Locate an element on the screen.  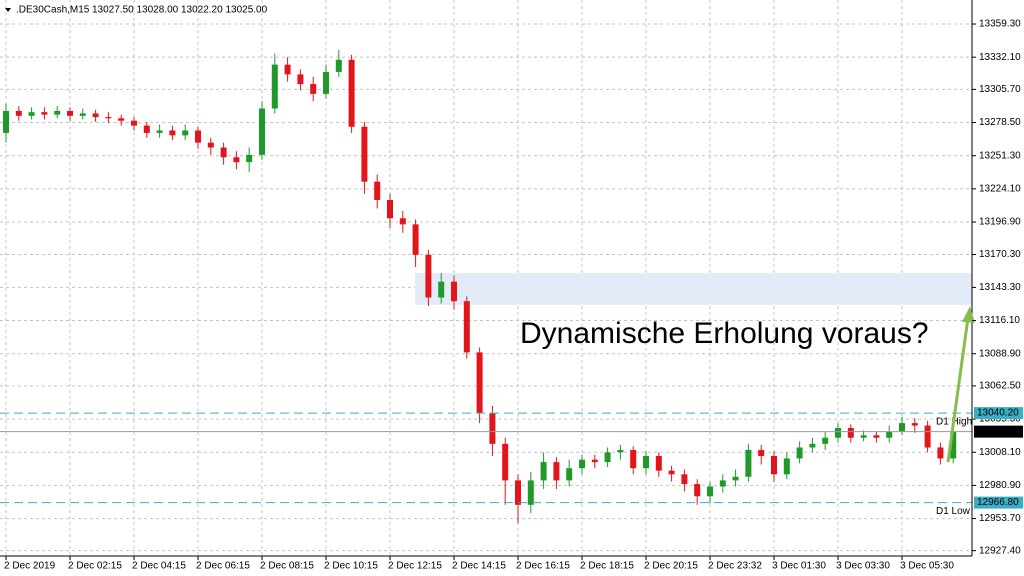
quote: 13027.50 13028.00 13022.20 13025.00 is located at coordinates (180, 10).